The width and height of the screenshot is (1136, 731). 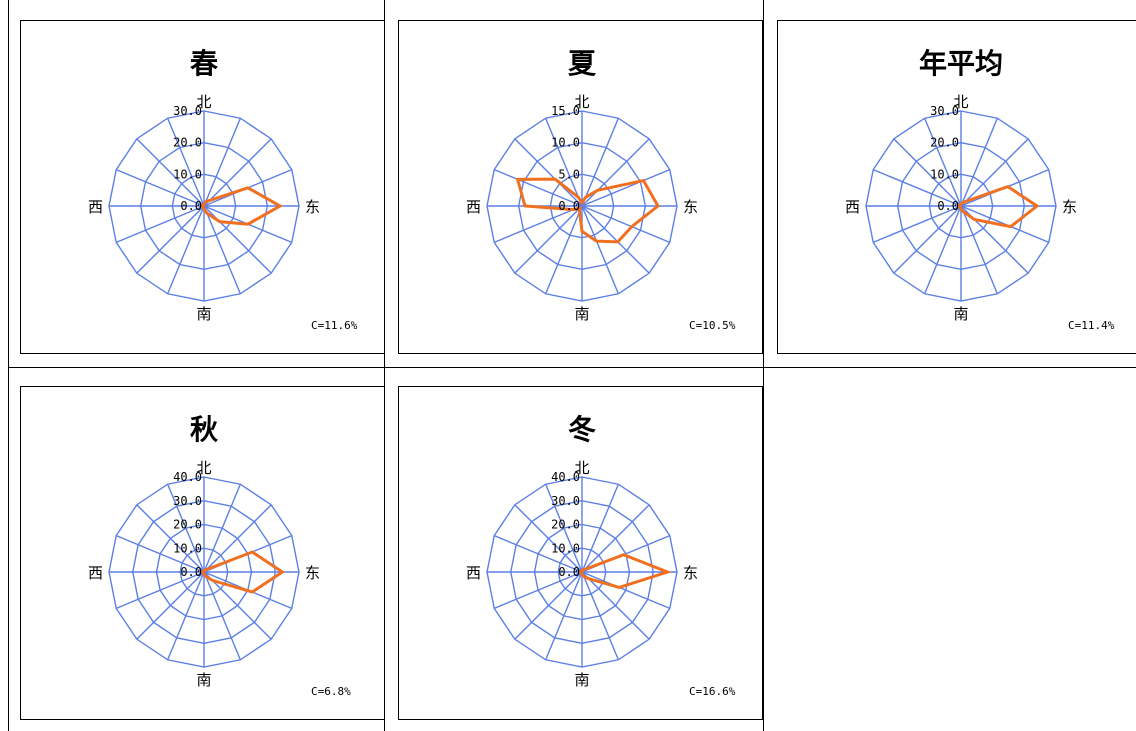 I want to click on chart-panel-spring: 0.0 10.0 20.0 30.0 春北南 东 西 C=11.6%, so click(x=202, y=187).